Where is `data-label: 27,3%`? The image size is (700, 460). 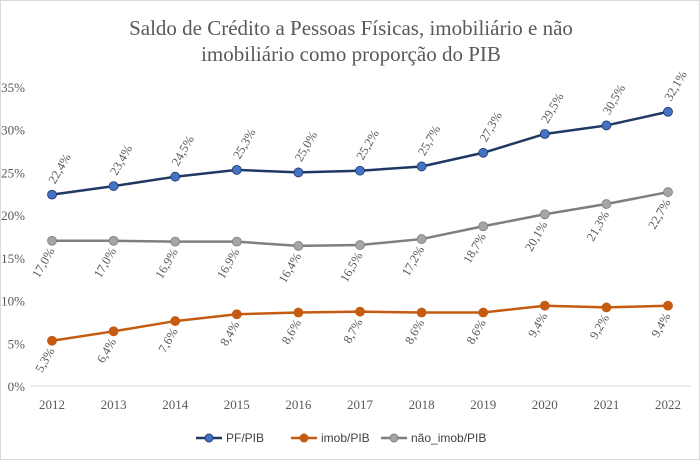
data-label: 27,3% is located at coordinates (491, 126).